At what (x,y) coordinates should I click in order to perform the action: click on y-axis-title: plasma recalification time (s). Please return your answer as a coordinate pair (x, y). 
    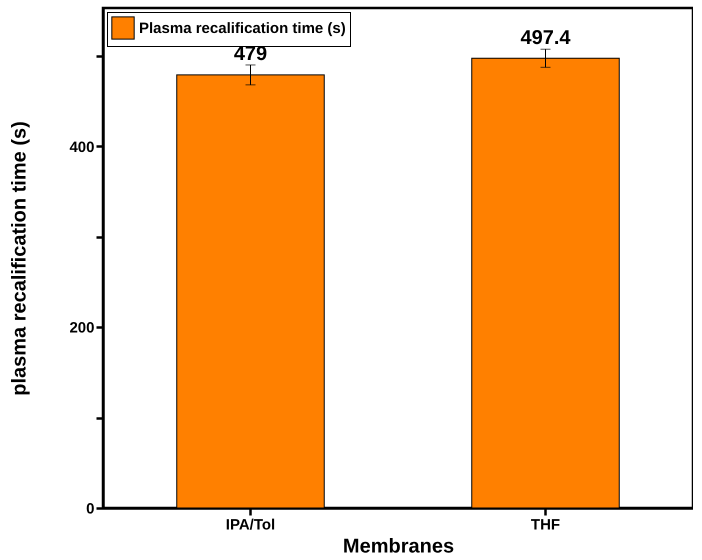
    Looking at the image, I should click on (19, 258).